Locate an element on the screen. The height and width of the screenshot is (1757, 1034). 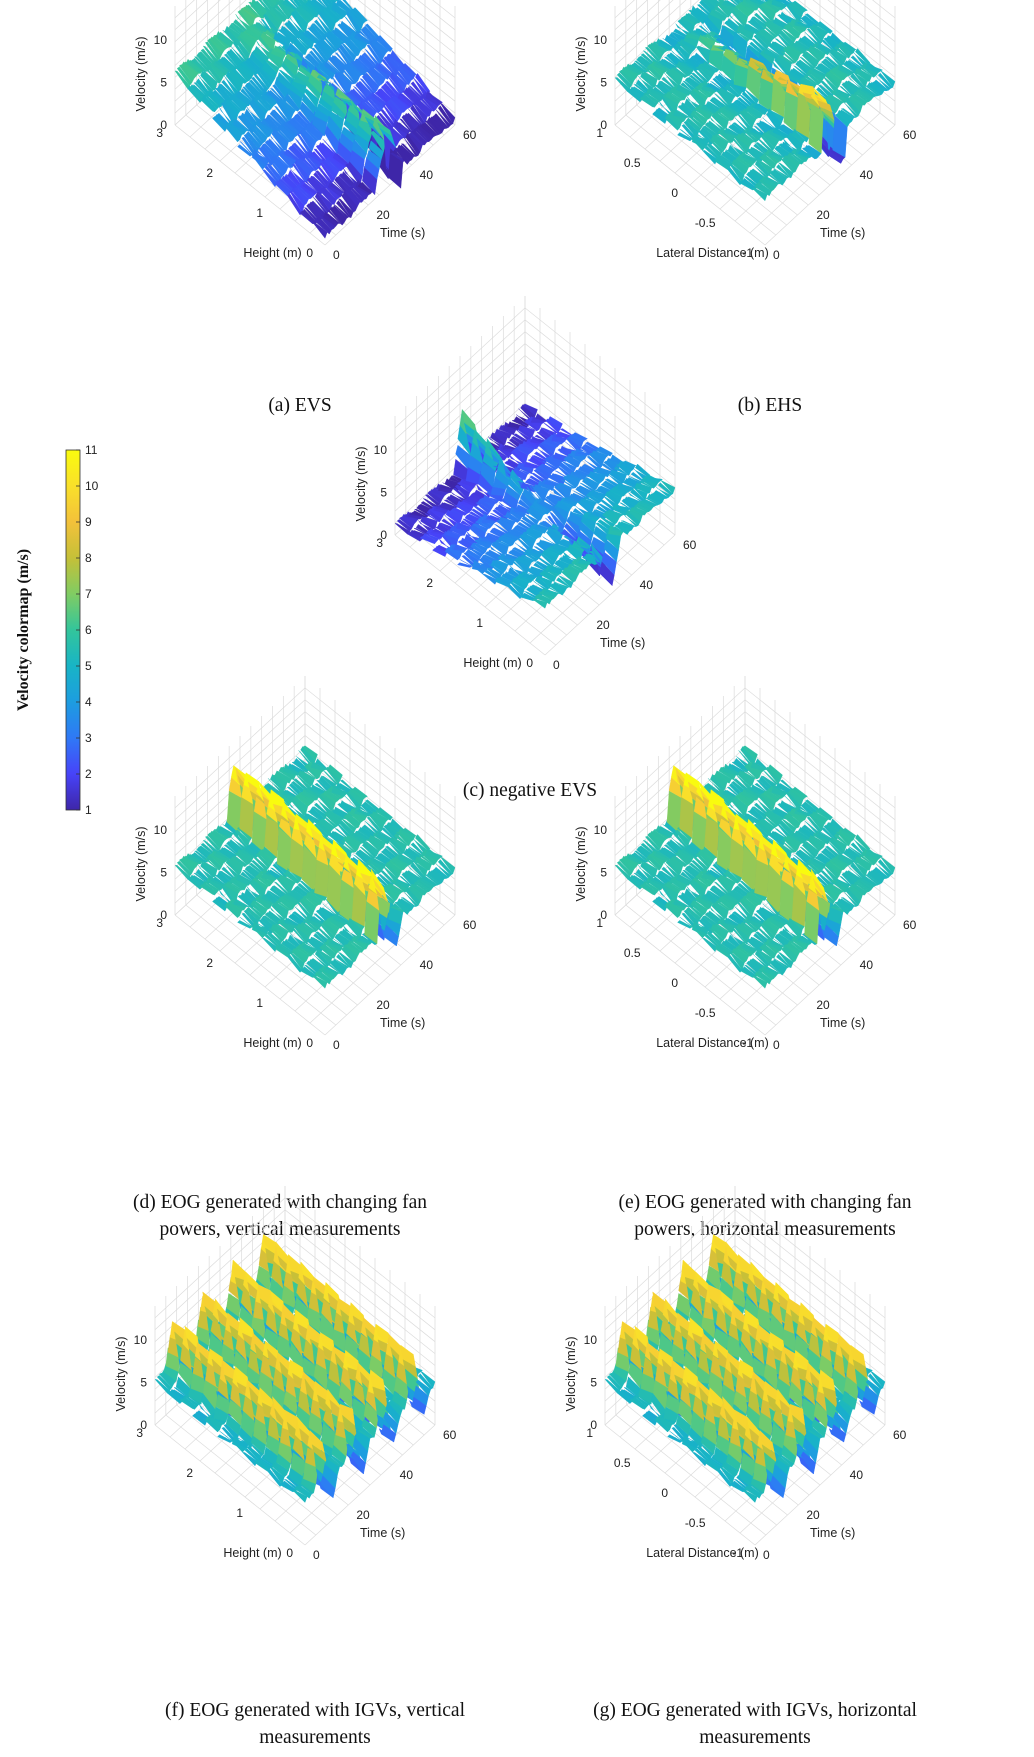
z-tick-label: 0 is located at coordinates (143, 1425).